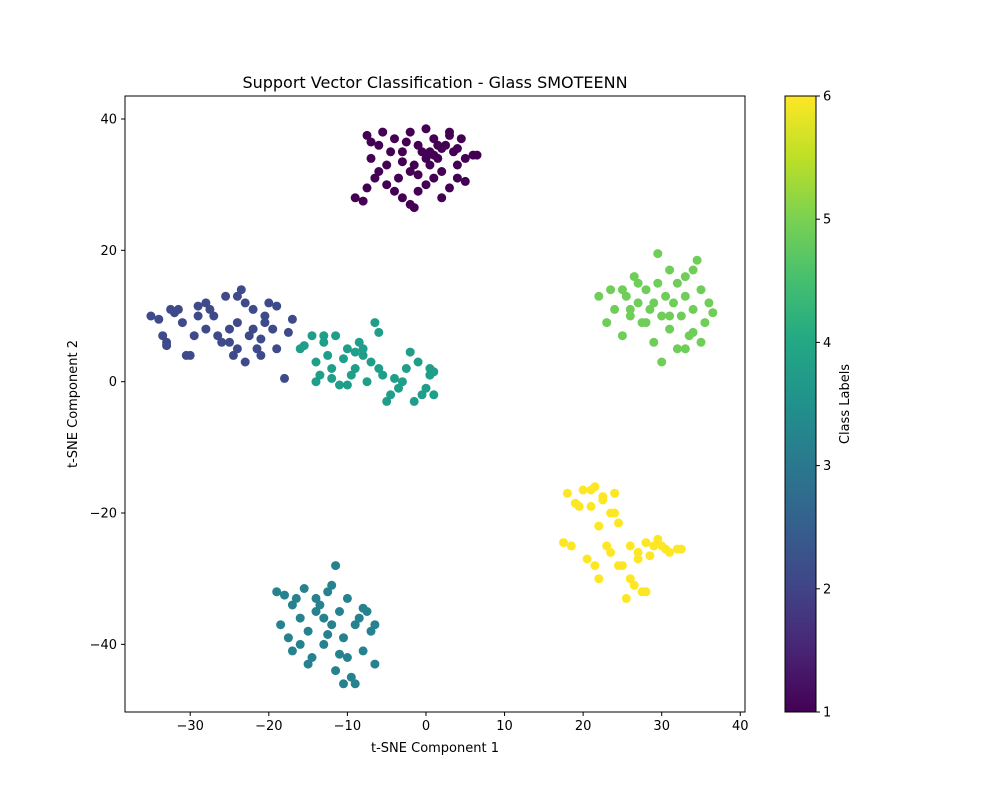 The width and height of the screenshot is (1000, 800). Describe the element at coordinates (108, 119) in the screenshot. I see `y-tick-label: 40` at that location.